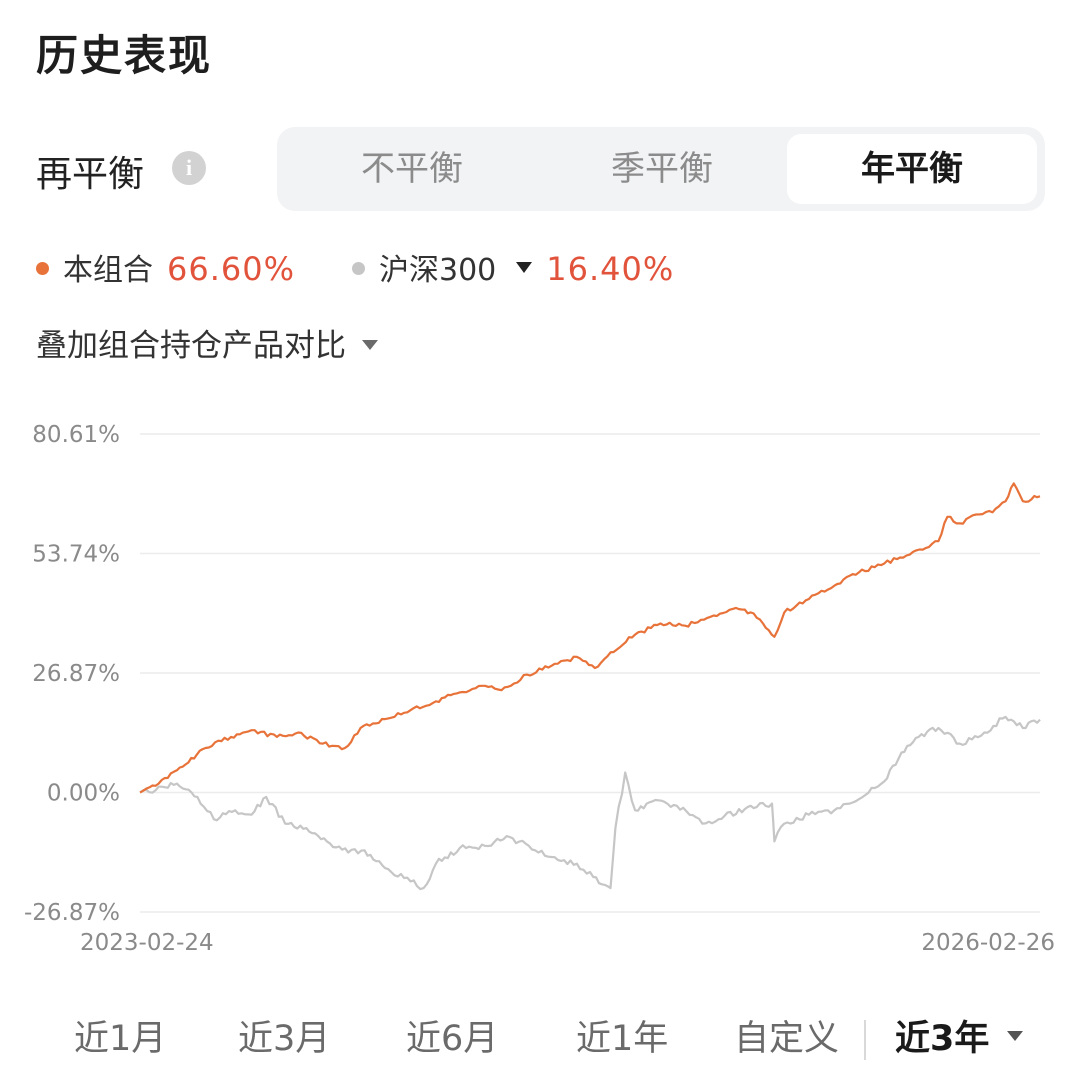  Describe the element at coordinates (610, 269) in the screenshot. I see `legend-value-benchmark: 16.40%` at that location.